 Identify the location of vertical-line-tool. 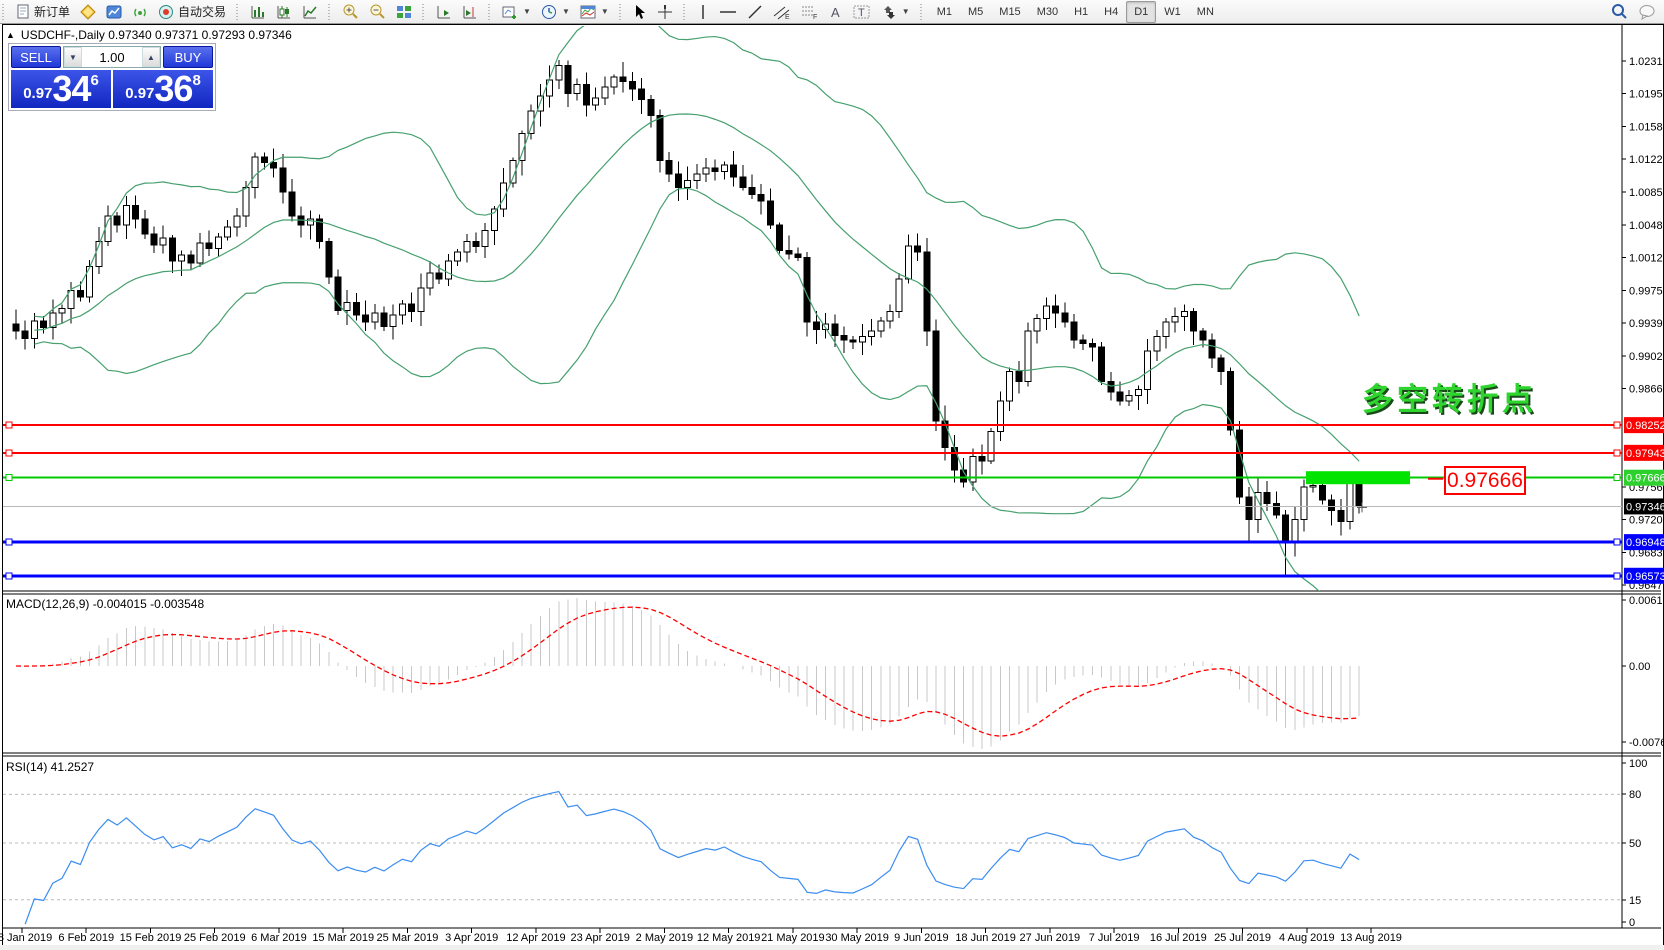
(703, 12).